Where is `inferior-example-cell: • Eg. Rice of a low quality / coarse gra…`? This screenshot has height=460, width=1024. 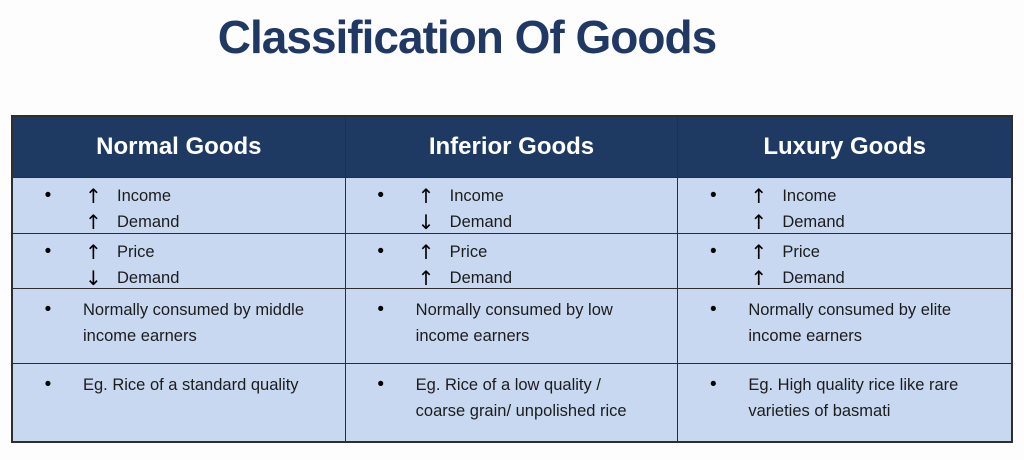 inferior-example-cell: • Eg. Rice of a low quality / coarse gra… is located at coordinates (512, 402).